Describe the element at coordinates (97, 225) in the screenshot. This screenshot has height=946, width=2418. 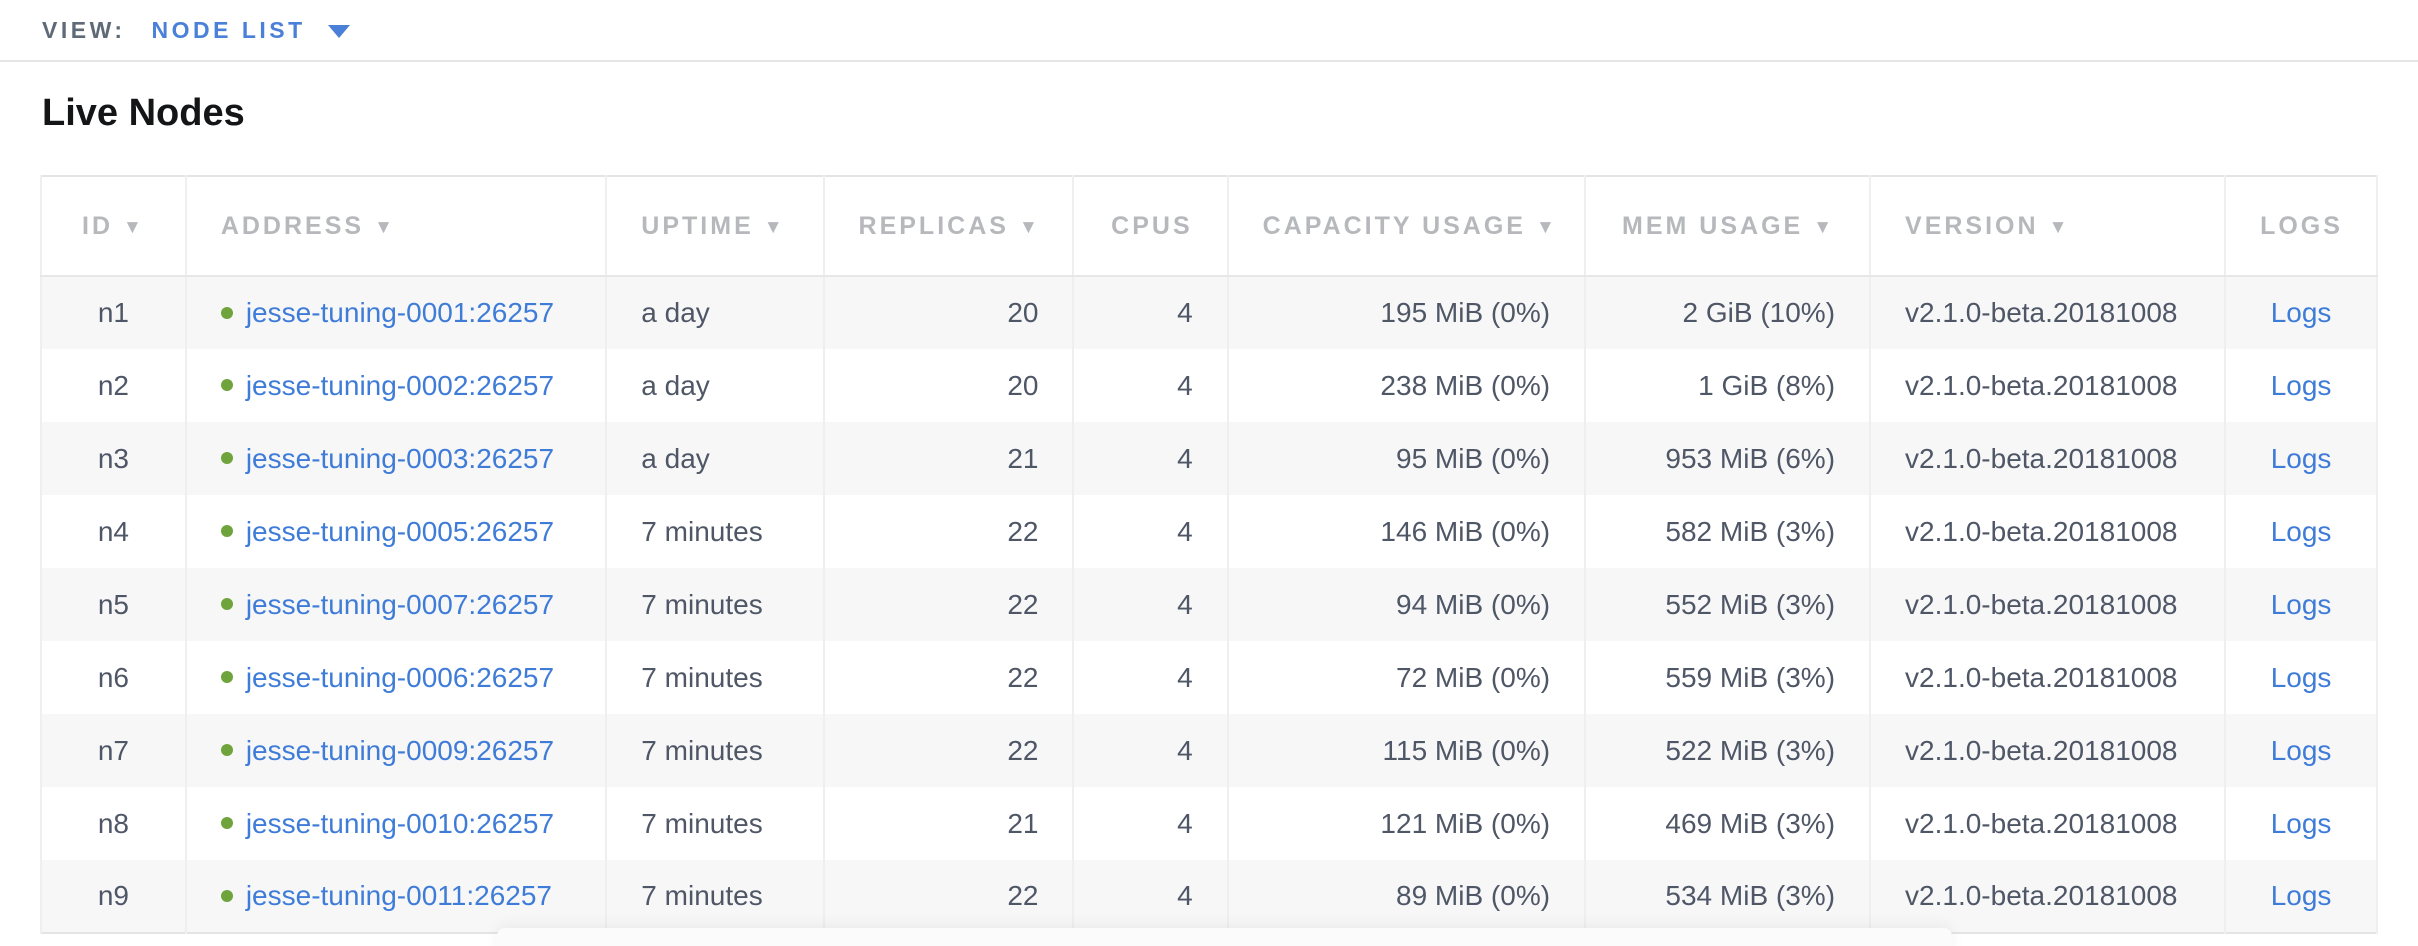
I see `column-header-label: ID` at that location.